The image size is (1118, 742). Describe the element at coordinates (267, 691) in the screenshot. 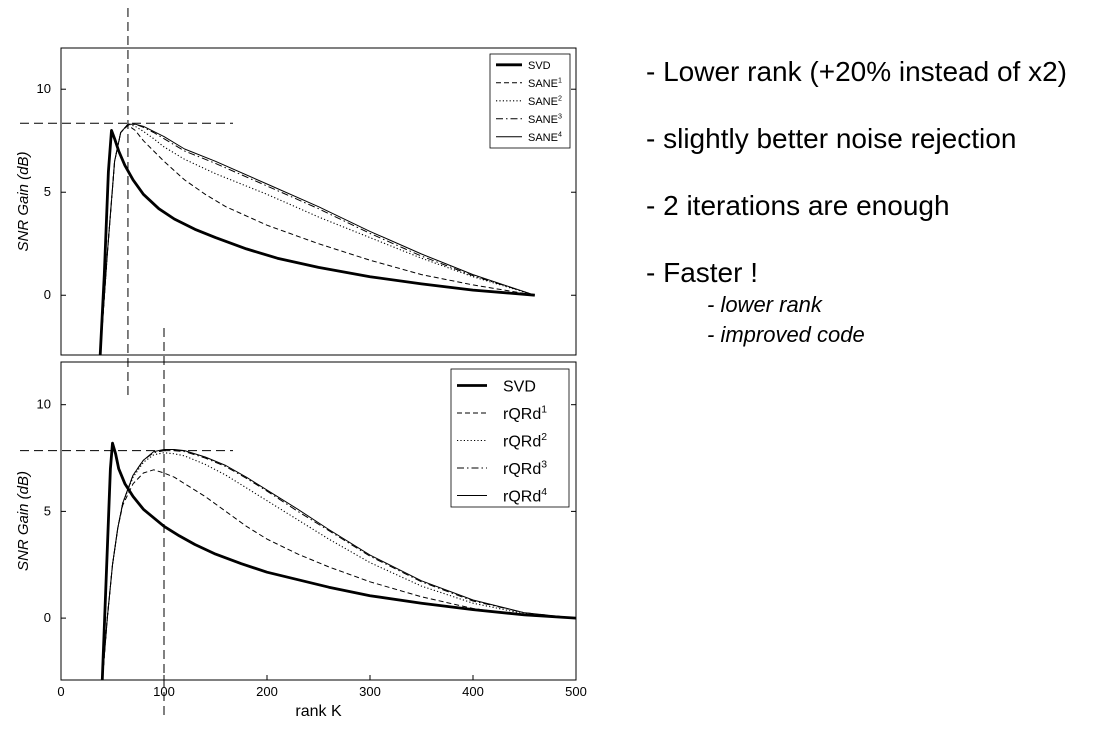

I see `x-tick-label: 200` at that location.